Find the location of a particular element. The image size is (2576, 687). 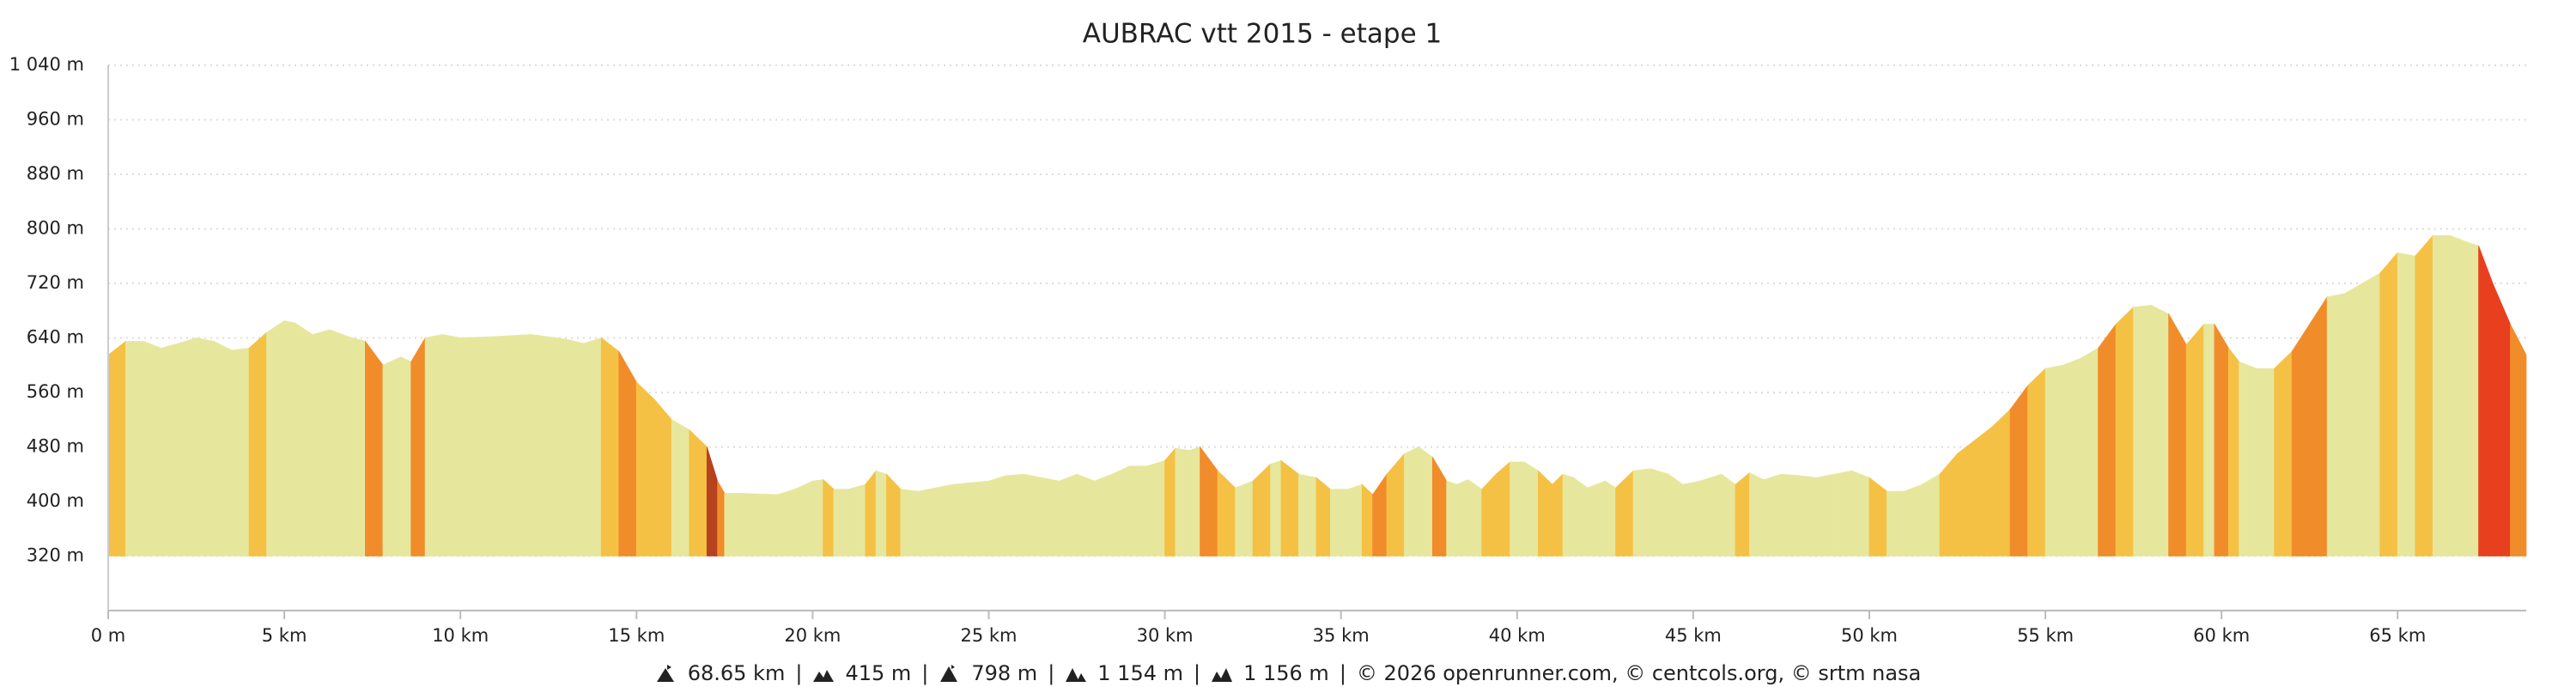

y-tick-label: 1 040 m is located at coordinates (46, 64).